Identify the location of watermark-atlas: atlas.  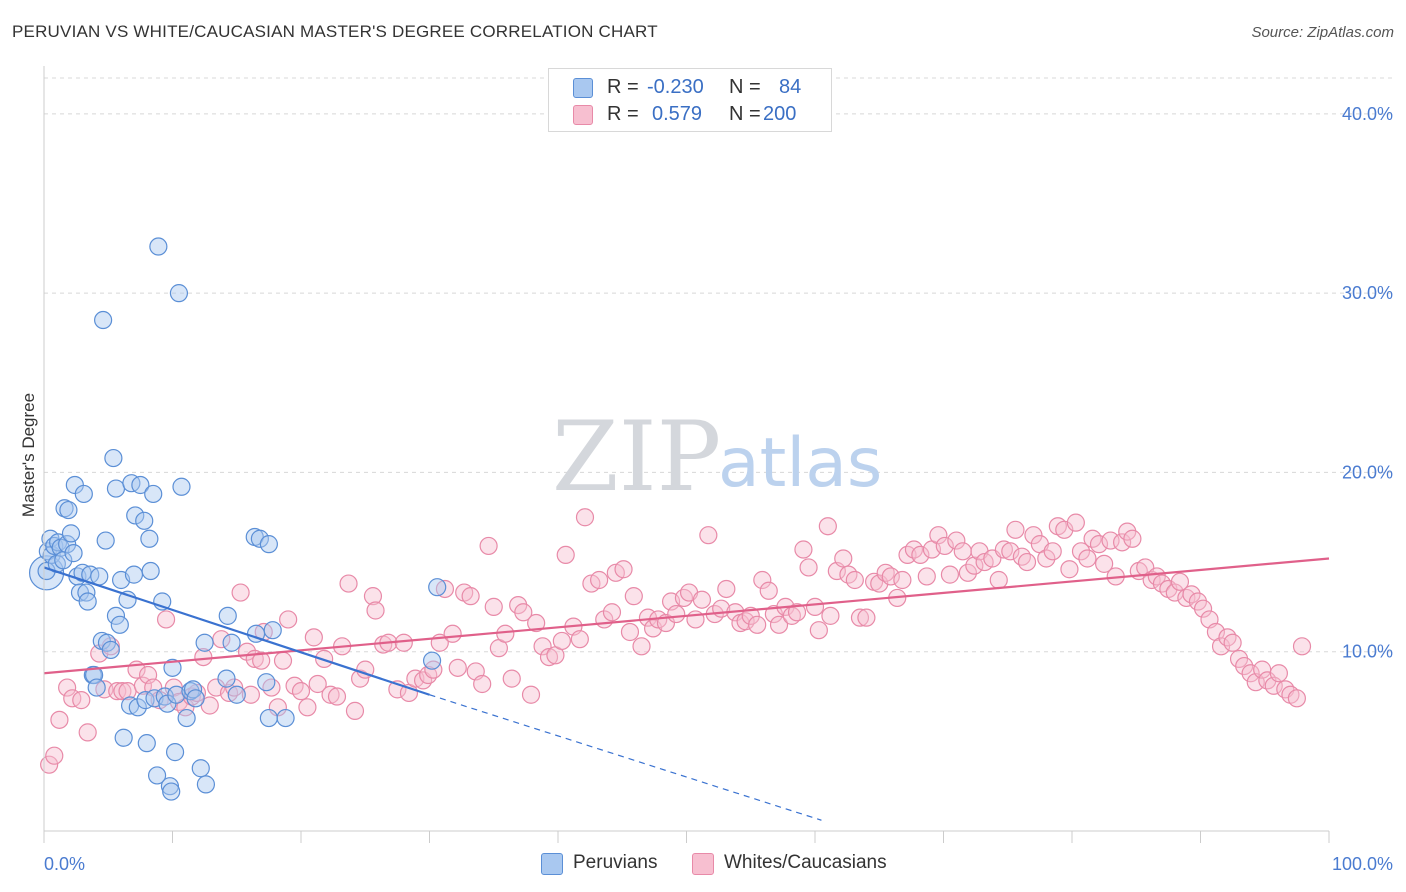
(800, 463).